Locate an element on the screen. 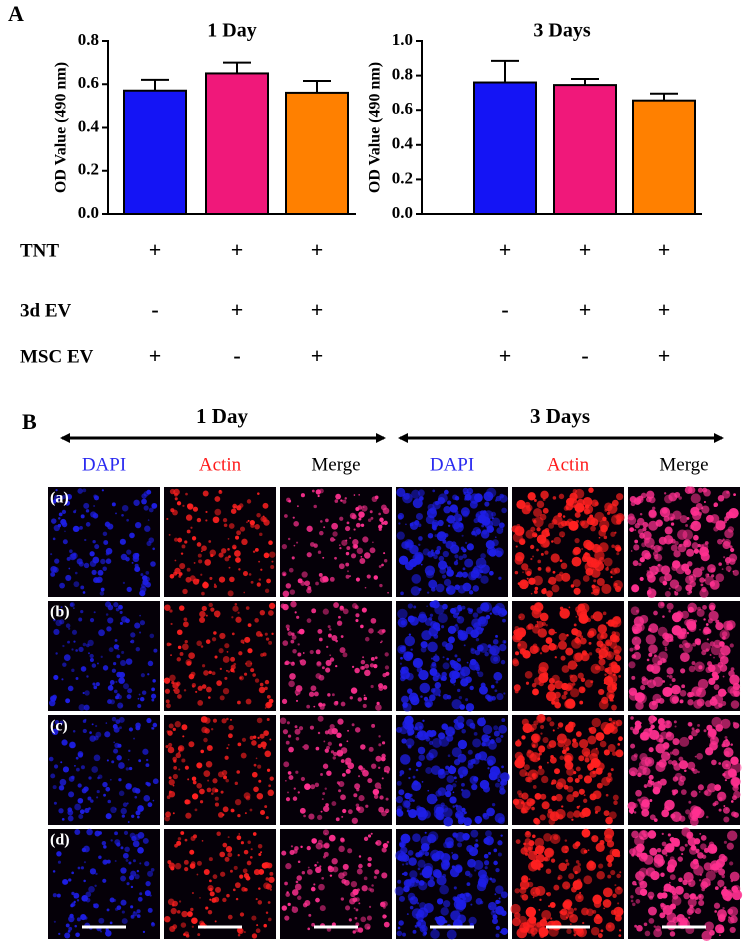  treatment-label: 3d EV is located at coordinates (45, 310).